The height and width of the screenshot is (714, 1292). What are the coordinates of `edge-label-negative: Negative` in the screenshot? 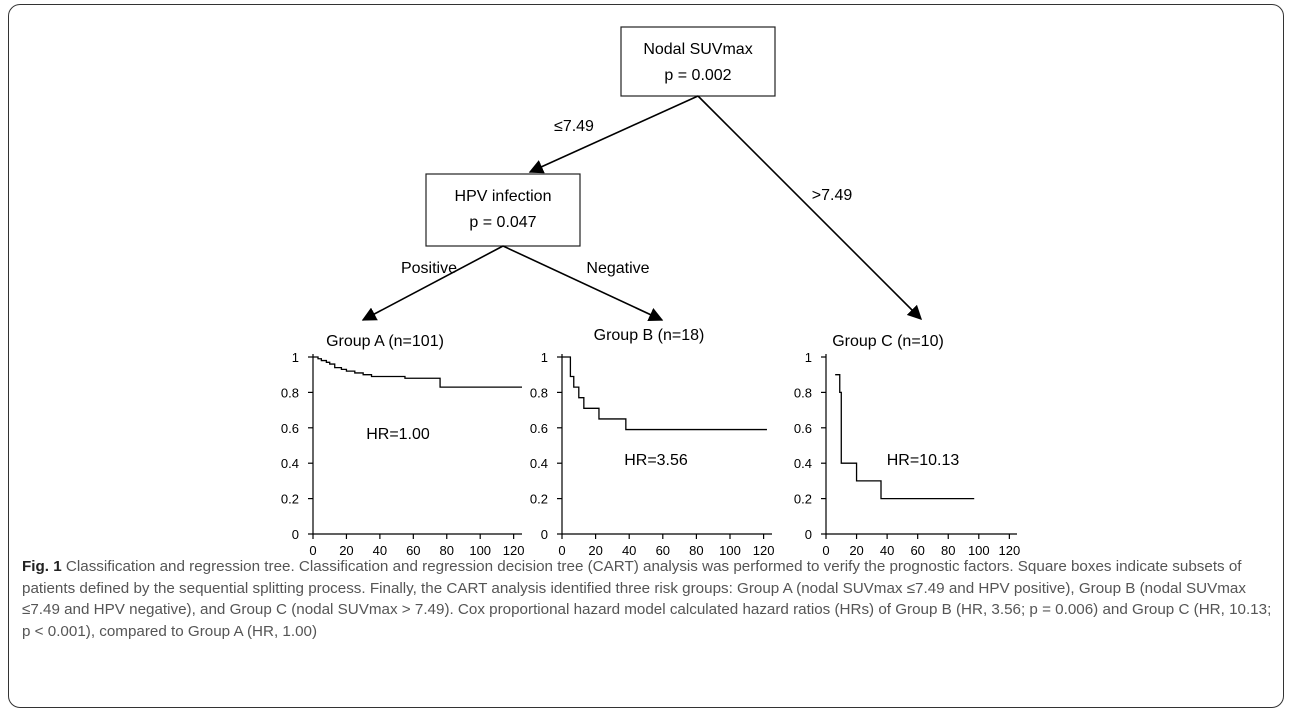 It's located at (617, 268).